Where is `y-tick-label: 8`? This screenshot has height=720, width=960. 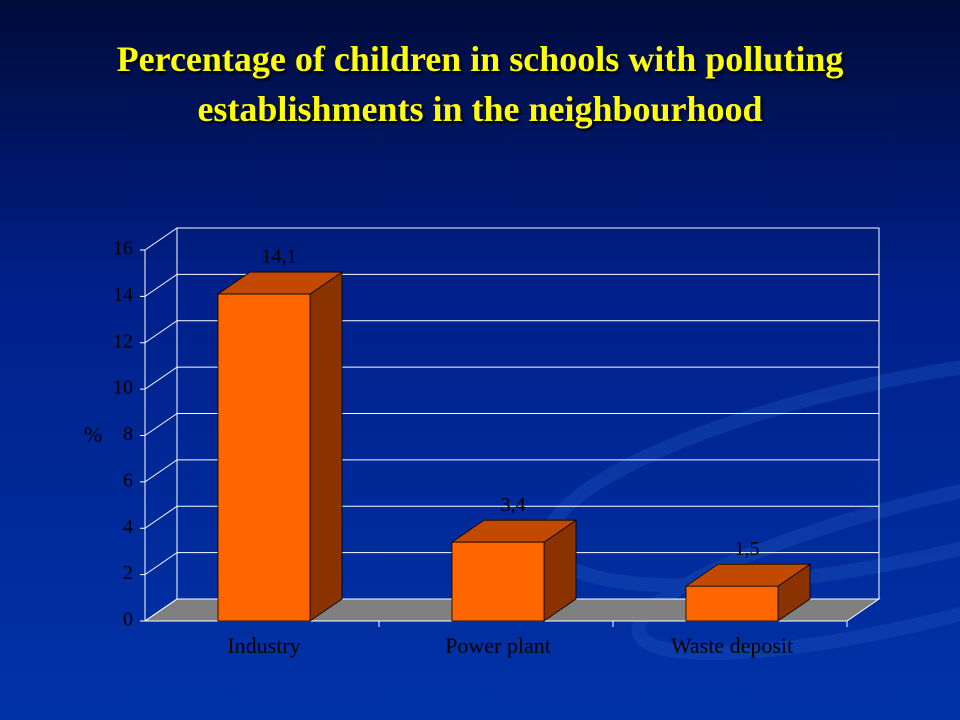
y-tick-label: 8 is located at coordinates (128, 434).